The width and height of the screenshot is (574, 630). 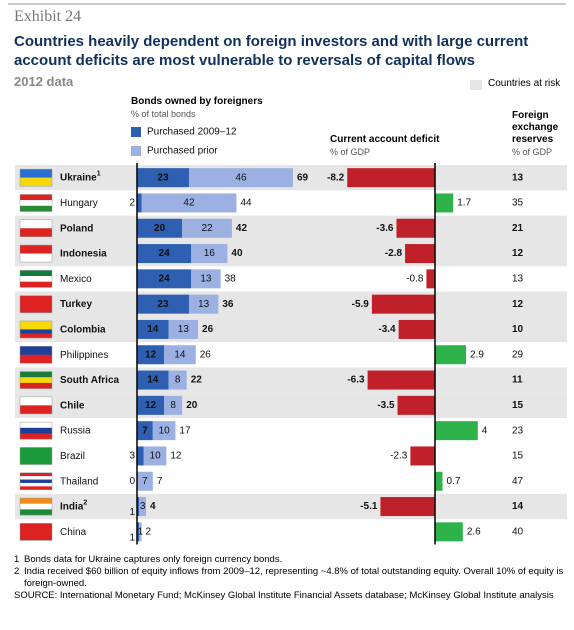 I want to click on reserves-value: 11, so click(x=517, y=380).